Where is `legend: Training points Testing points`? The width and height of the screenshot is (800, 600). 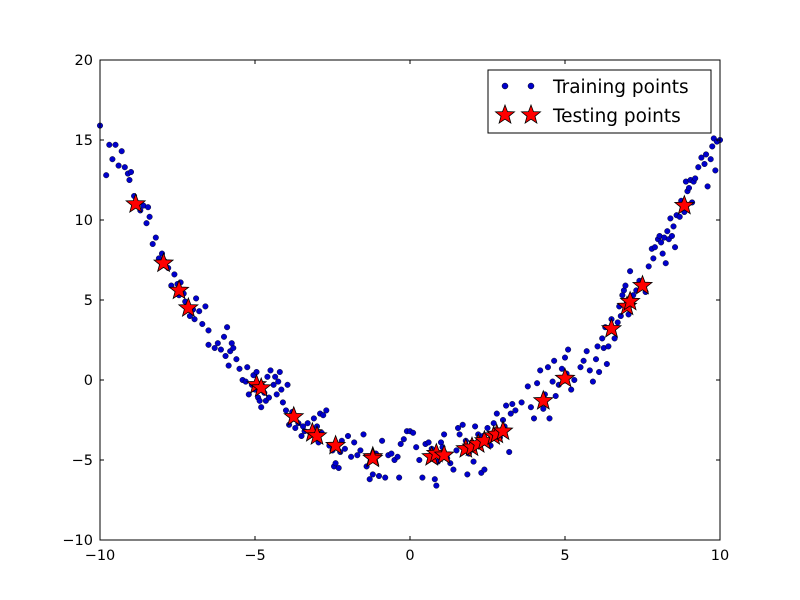
legend: Training points Testing points is located at coordinates (599, 101).